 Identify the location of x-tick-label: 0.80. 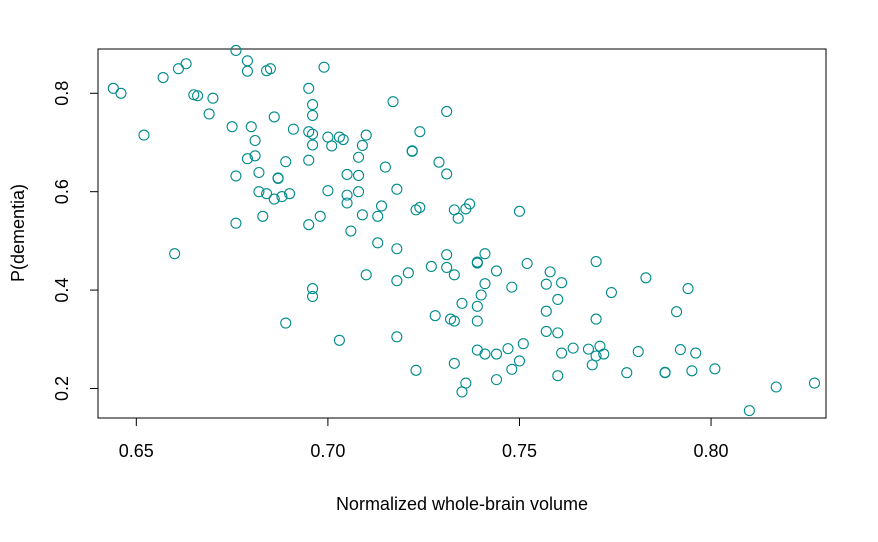
(711, 451).